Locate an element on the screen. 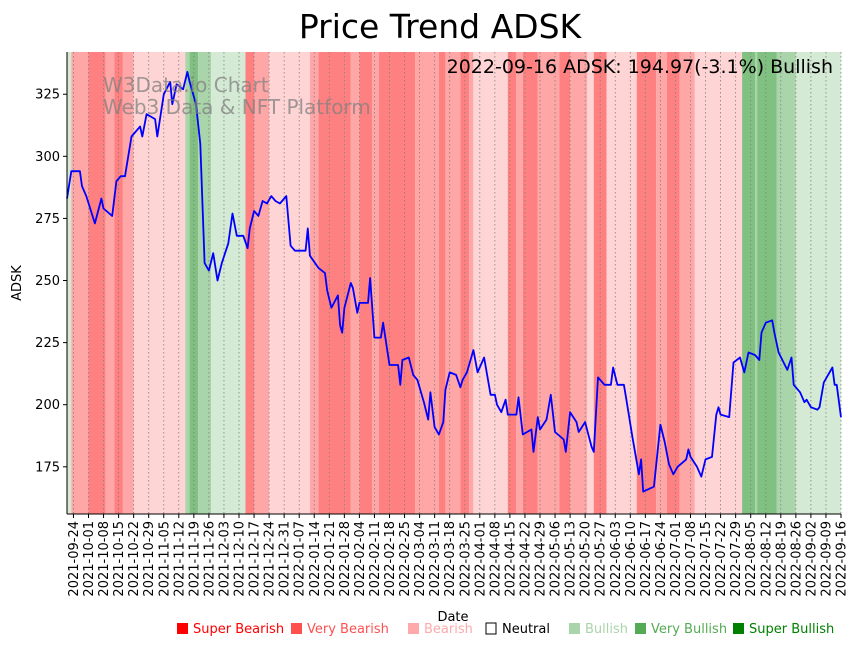 The height and width of the screenshot is (646, 857). x-tick-label: 2022-07-01 is located at coordinates (676, 559).